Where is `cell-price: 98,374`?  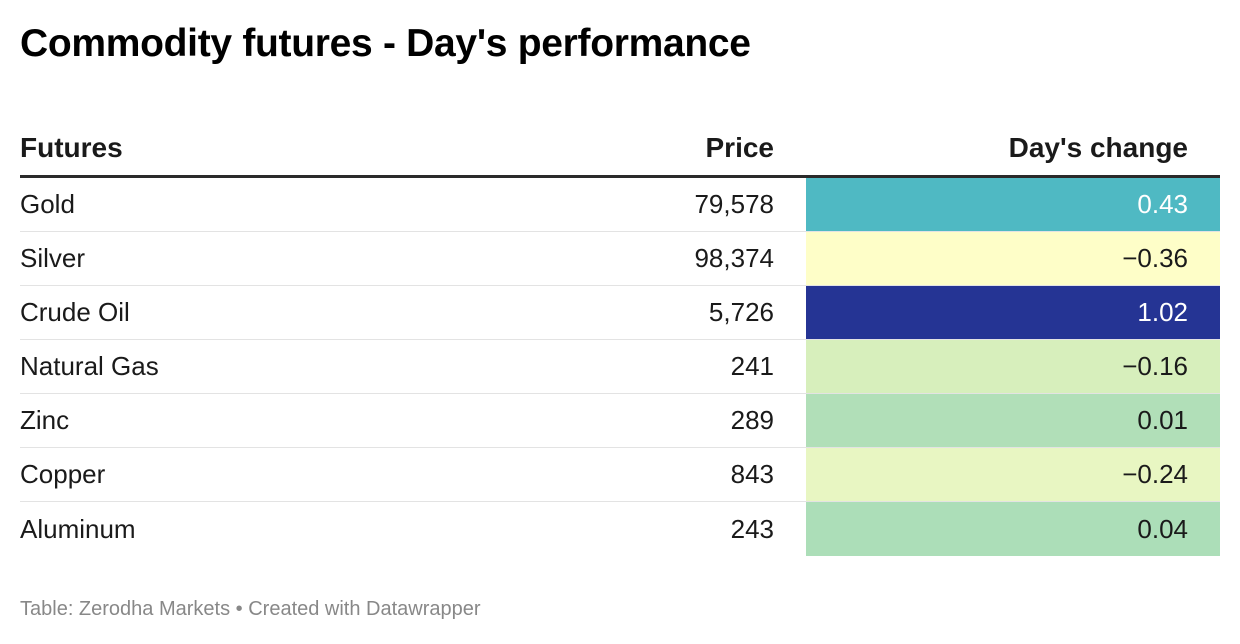 cell-price: 98,374 is located at coordinates (734, 258).